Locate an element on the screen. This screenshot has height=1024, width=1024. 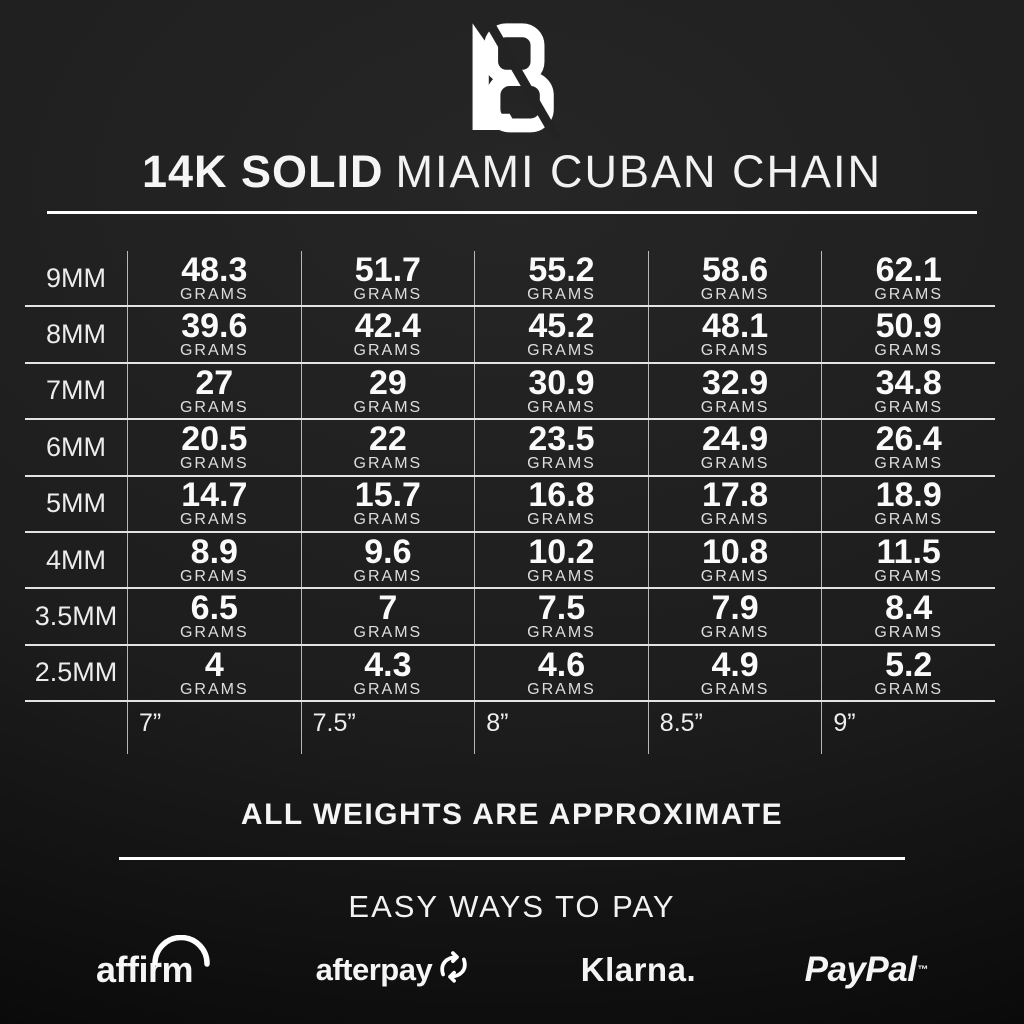
weight-value: 27 is located at coordinates (214, 382).